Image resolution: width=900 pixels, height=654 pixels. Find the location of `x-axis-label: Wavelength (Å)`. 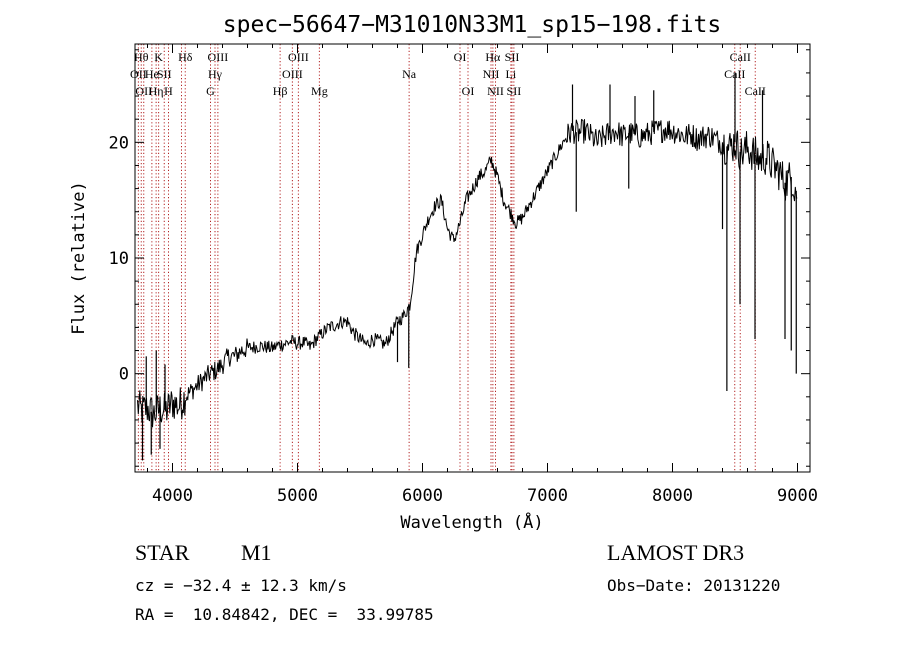

x-axis-label: Wavelength (Å) is located at coordinates (471, 522).